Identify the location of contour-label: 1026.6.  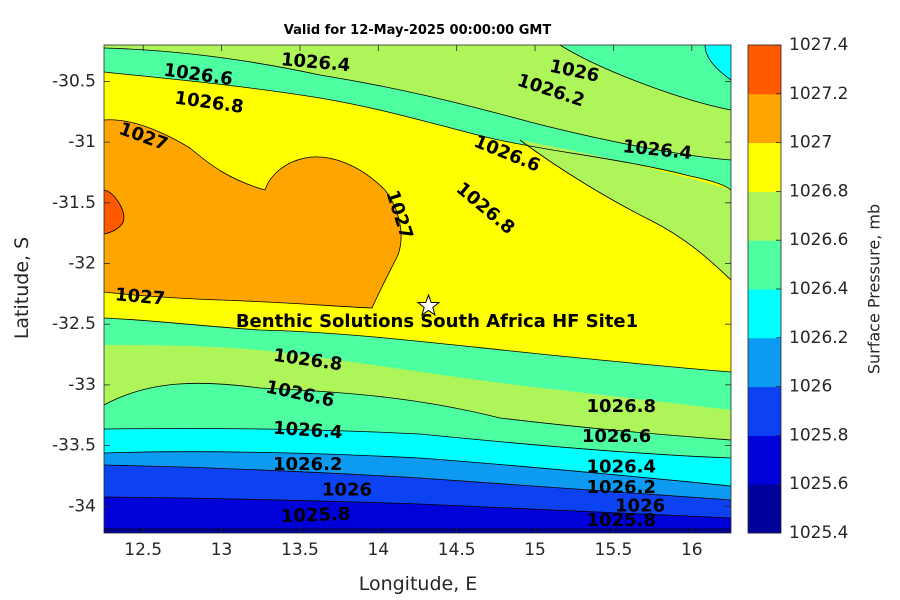
(616, 436).